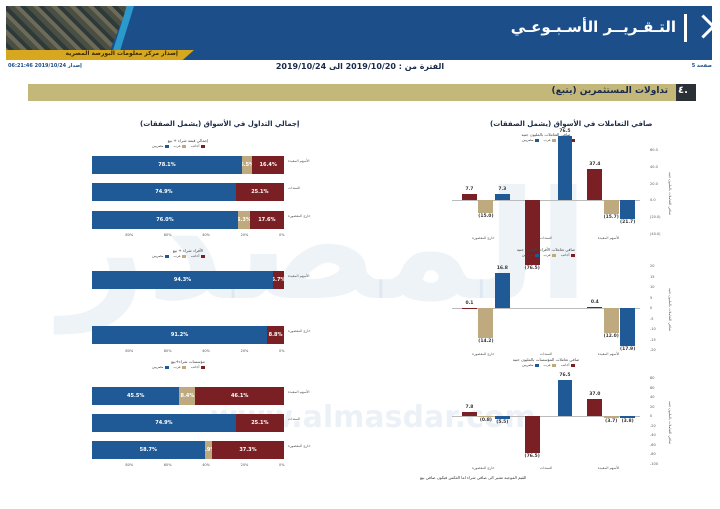  I want to click on net-bar-label: (12.0), so click(611, 337).